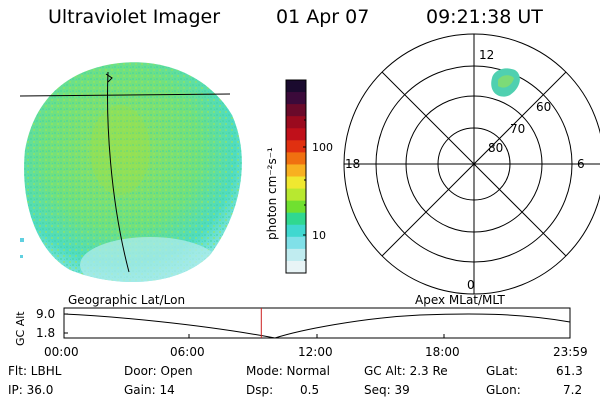 Image resolution: width=600 pixels, height=400 pixels. I want to click on gc-alt-axis-label: GC Alt, so click(20, 328).